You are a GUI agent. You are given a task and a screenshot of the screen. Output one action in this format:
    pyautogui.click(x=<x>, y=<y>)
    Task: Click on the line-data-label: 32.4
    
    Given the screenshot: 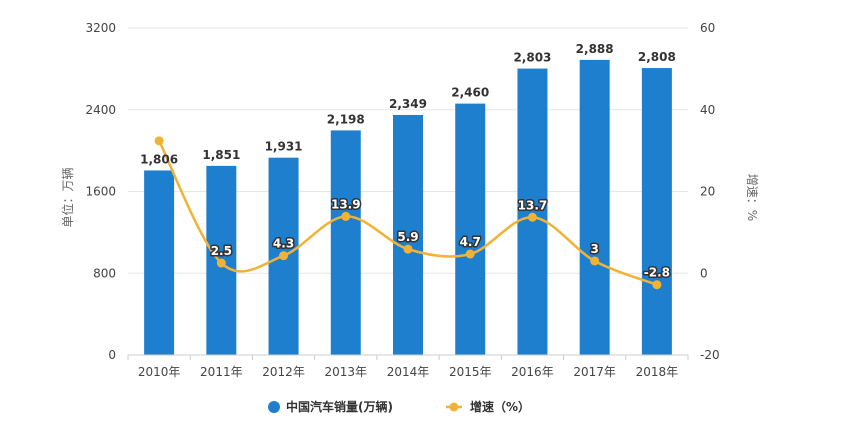 What is the action you would take?
    pyautogui.click(x=159, y=129)
    